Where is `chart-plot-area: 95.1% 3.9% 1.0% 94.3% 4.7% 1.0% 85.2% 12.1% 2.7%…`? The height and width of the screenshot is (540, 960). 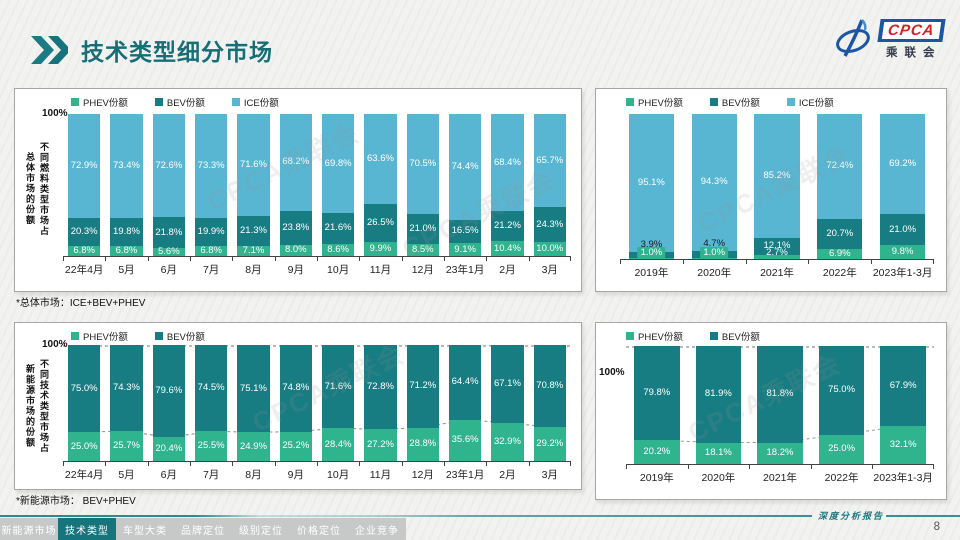 chart-plot-area: 95.1% 3.9% 1.0% 94.3% 4.7% 1.0% 85.2% 12.1% 2.7%… is located at coordinates (777, 186).